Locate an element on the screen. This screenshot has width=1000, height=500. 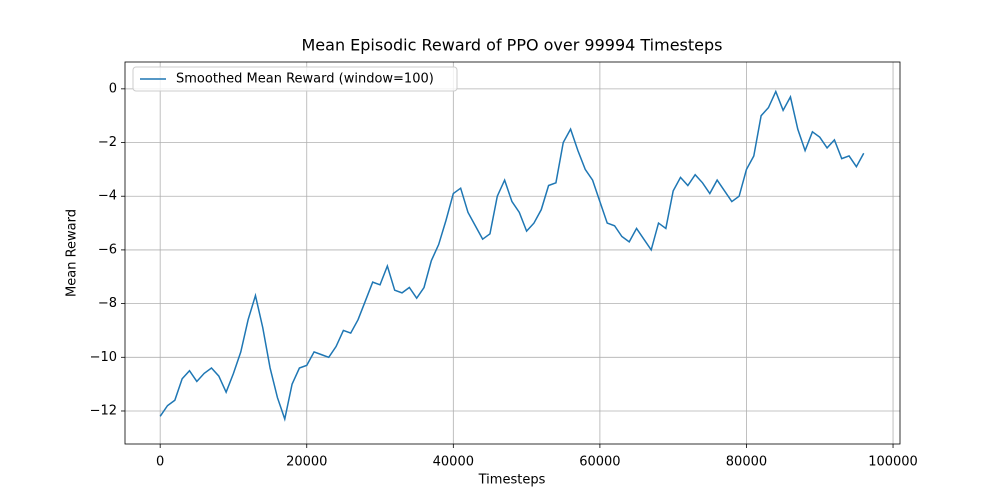
x-tick-label: 0 is located at coordinates (160, 462).